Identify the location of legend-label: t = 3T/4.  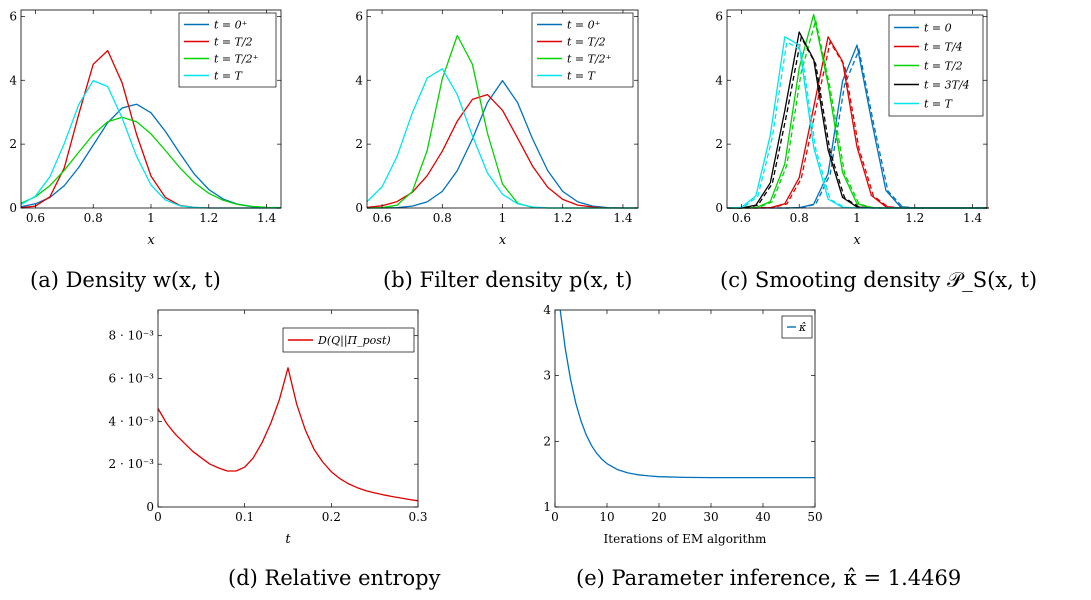
(947, 85).